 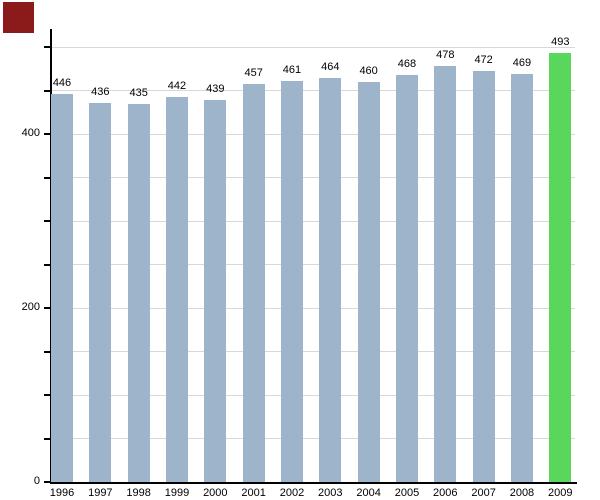 I want to click on bar-2008, so click(x=521, y=277).